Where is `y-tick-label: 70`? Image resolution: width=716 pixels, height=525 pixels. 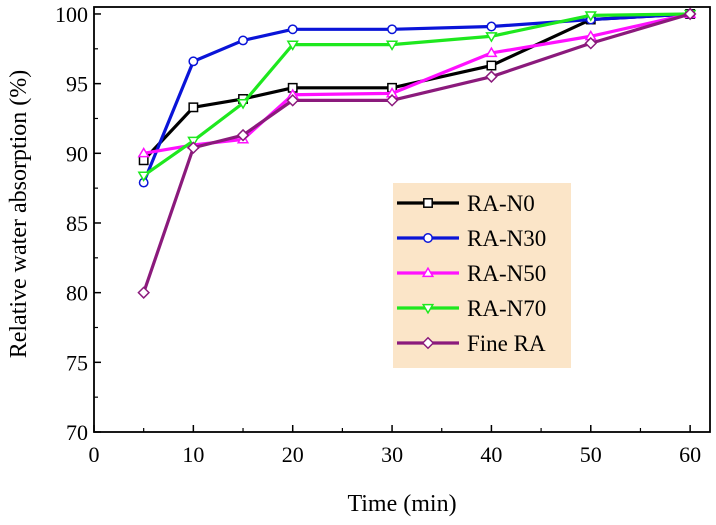
y-tick-label: 70 is located at coordinates (77, 432).